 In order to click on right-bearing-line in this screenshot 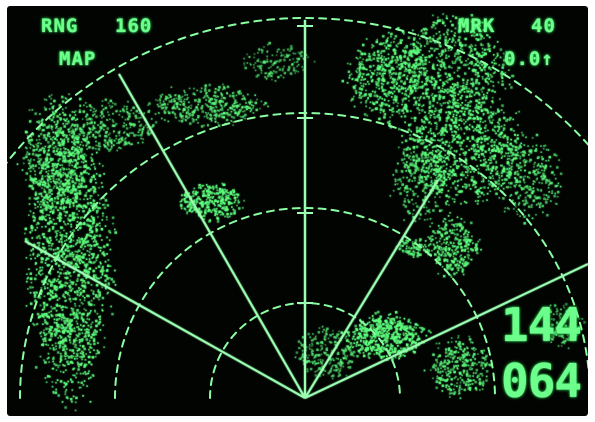, I will do `click(371, 289)`.